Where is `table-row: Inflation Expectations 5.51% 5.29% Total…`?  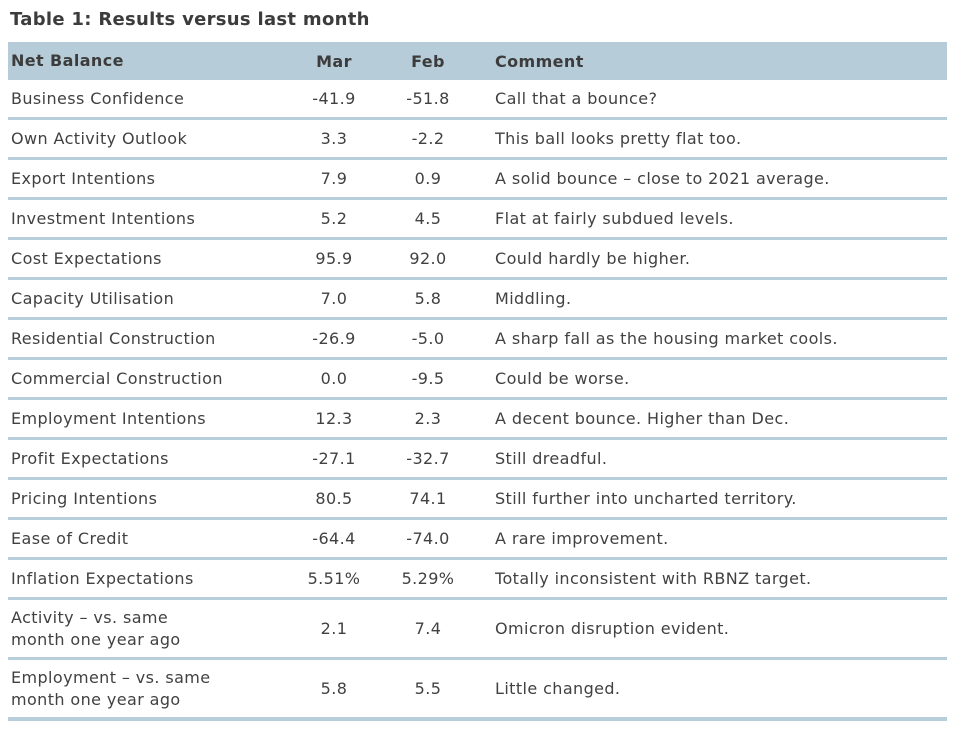
table-row: Inflation Expectations 5.51% 5.29% Total… is located at coordinates (477, 579).